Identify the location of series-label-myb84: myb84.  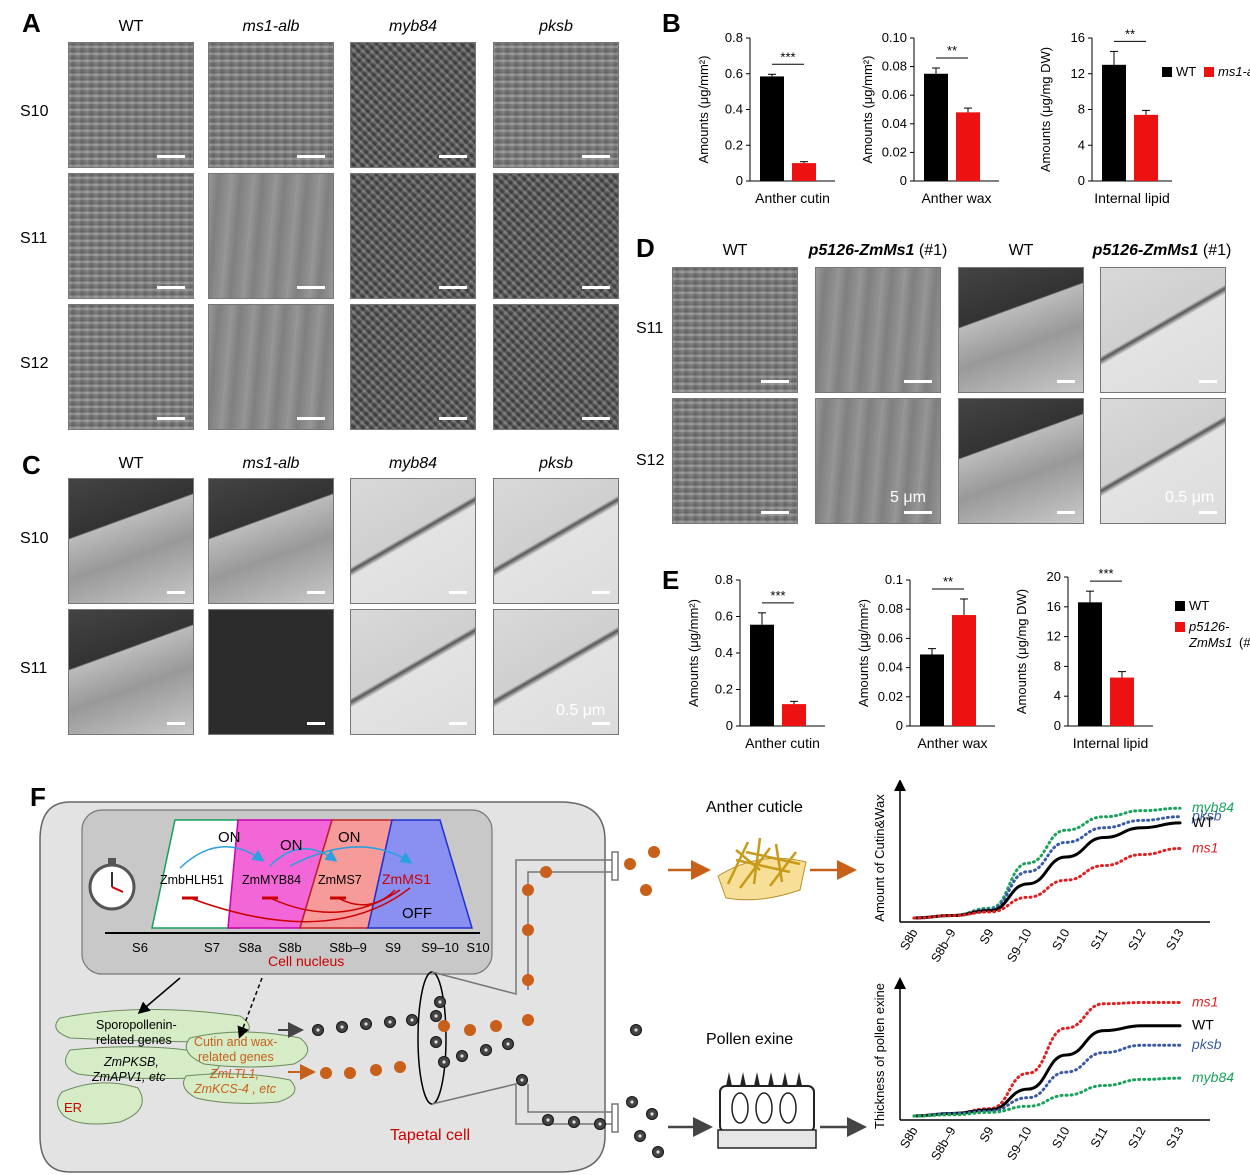
(1213, 1077).